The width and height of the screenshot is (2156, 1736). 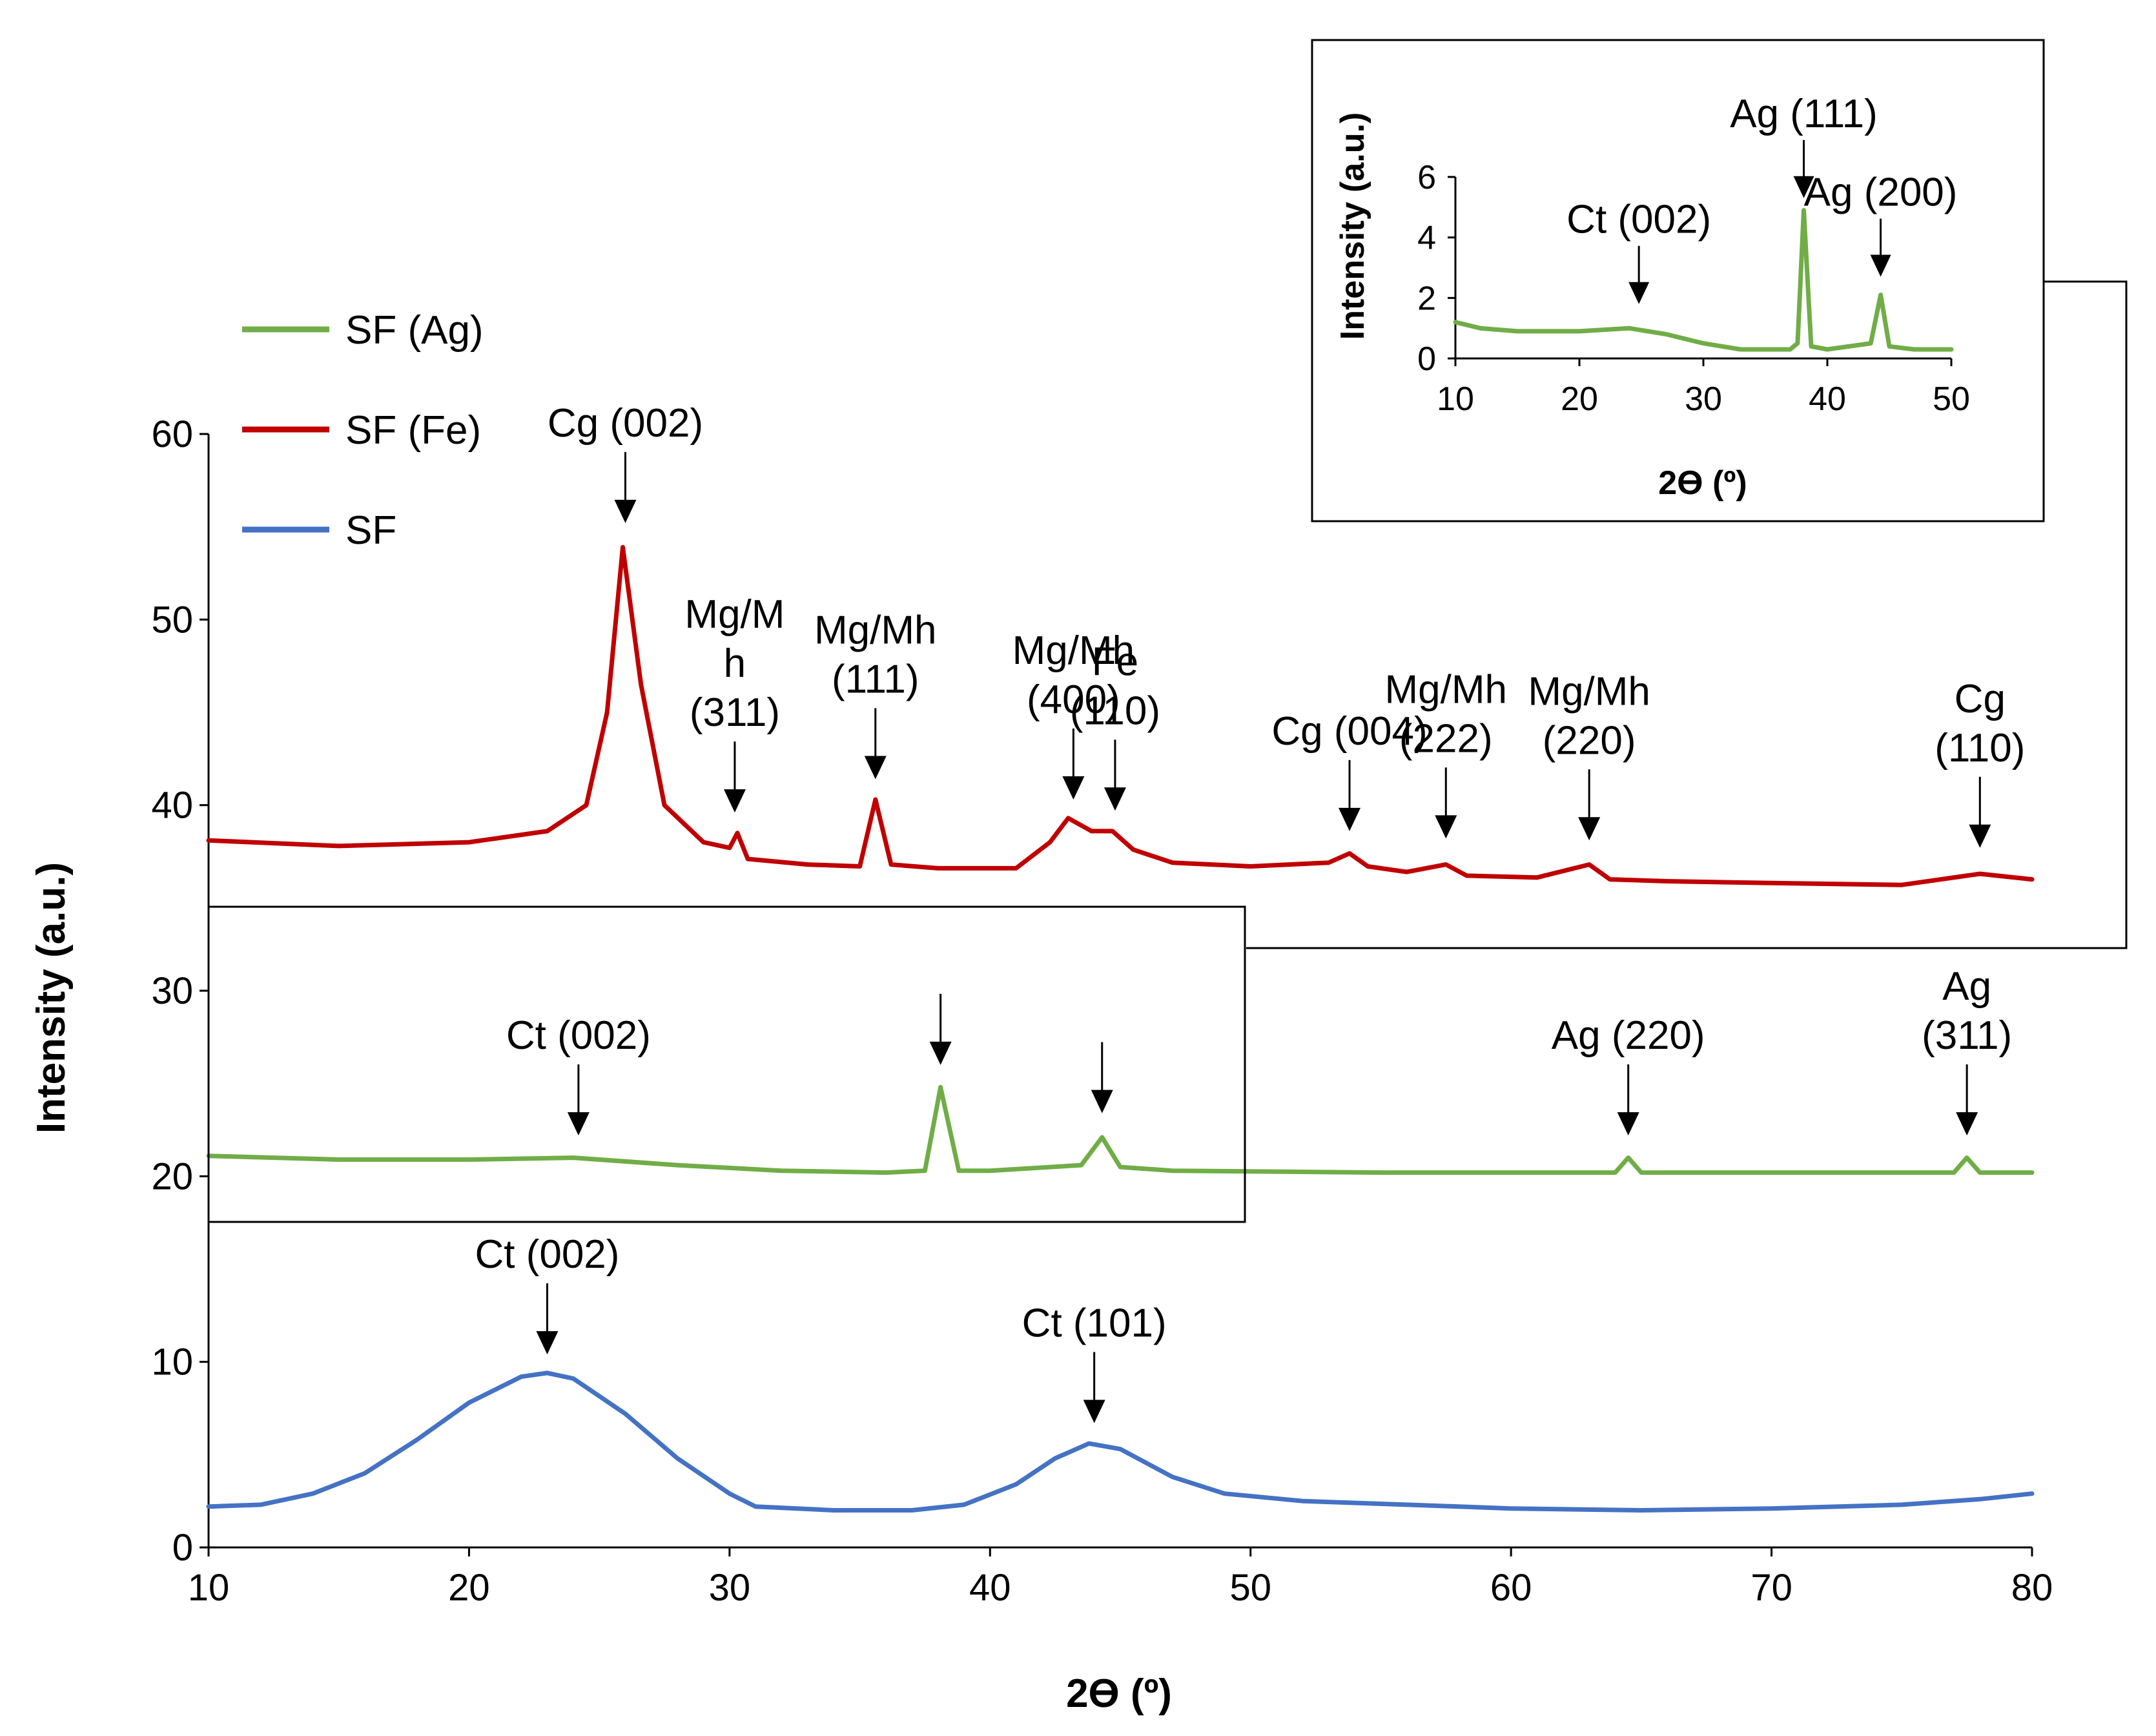 I want to click on inset-y-tick-label: 4, so click(x=1426, y=238).